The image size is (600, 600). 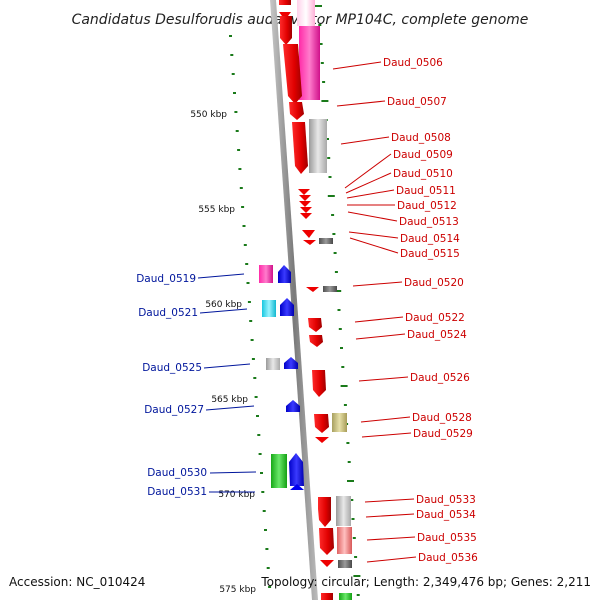 What do you see at coordinates (296, 111) in the screenshot?
I see `gene-0507b-feature` at bounding box center [296, 111].